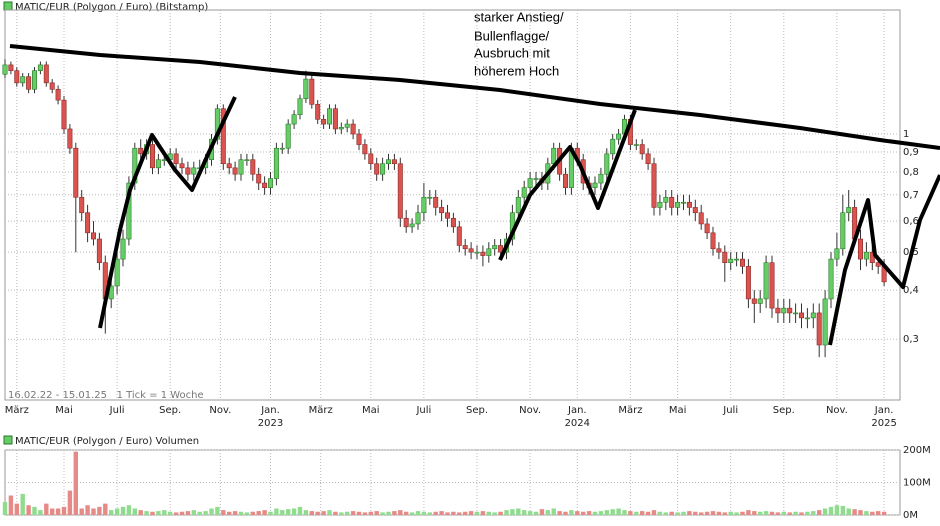  What do you see at coordinates (910, 515) in the screenshot?
I see `y-tick-label: 0M` at bounding box center [910, 515].